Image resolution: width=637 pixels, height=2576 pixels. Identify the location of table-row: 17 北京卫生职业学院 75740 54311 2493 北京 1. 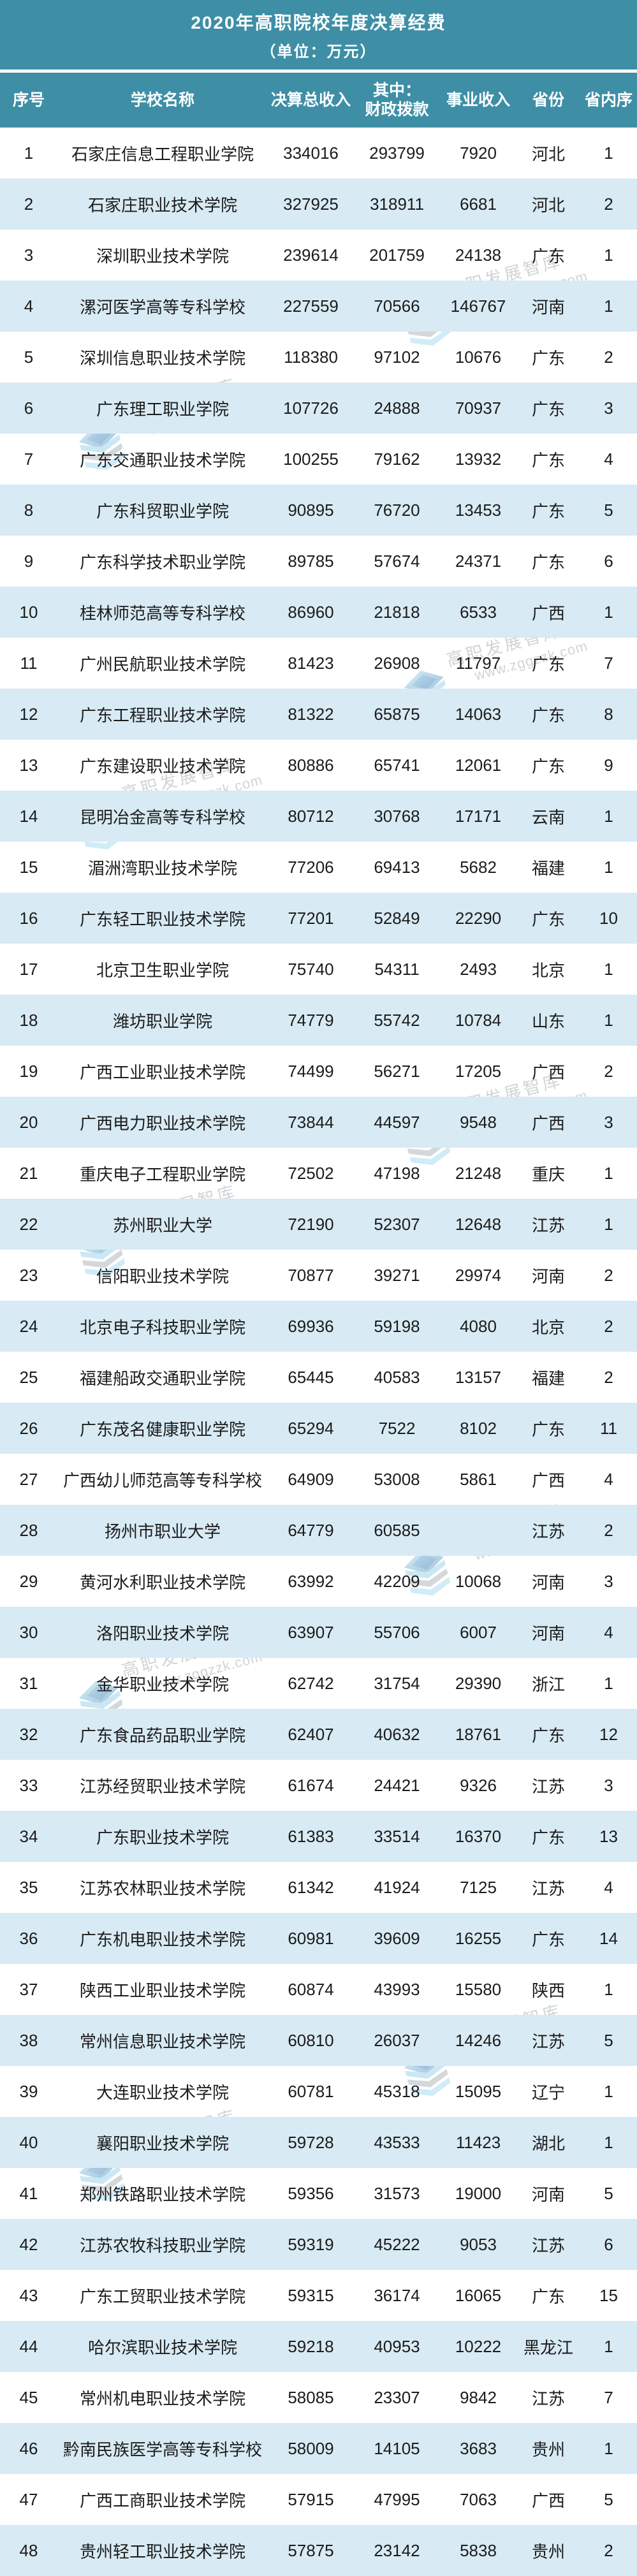
(318, 970).